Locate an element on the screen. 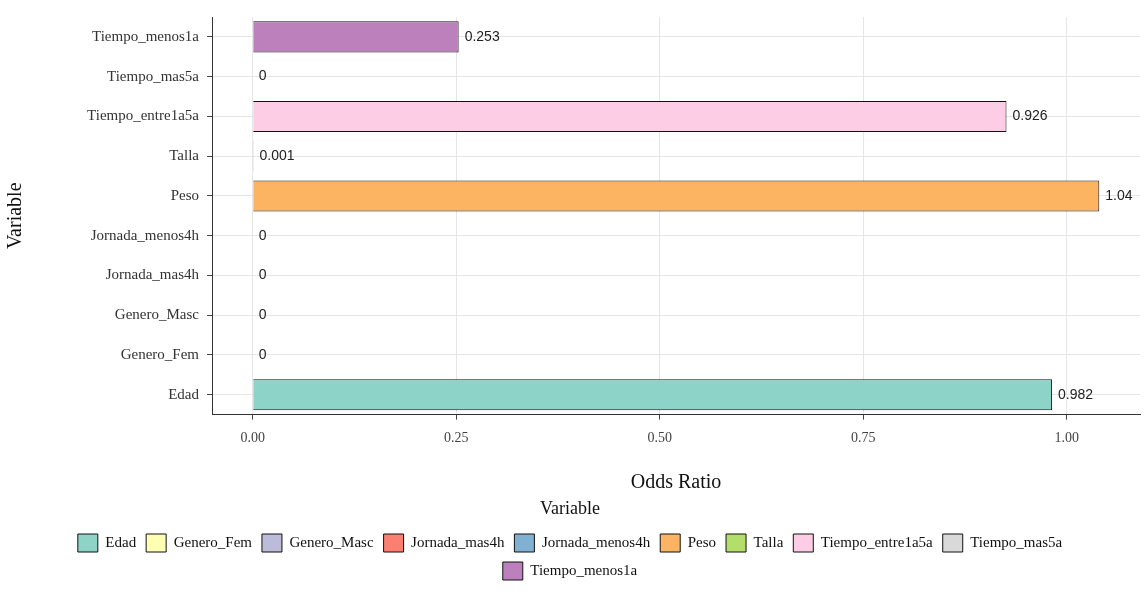 This screenshot has width=1144, height=594. x-axis-title: Odds Ratio is located at coordinates (676, 480).